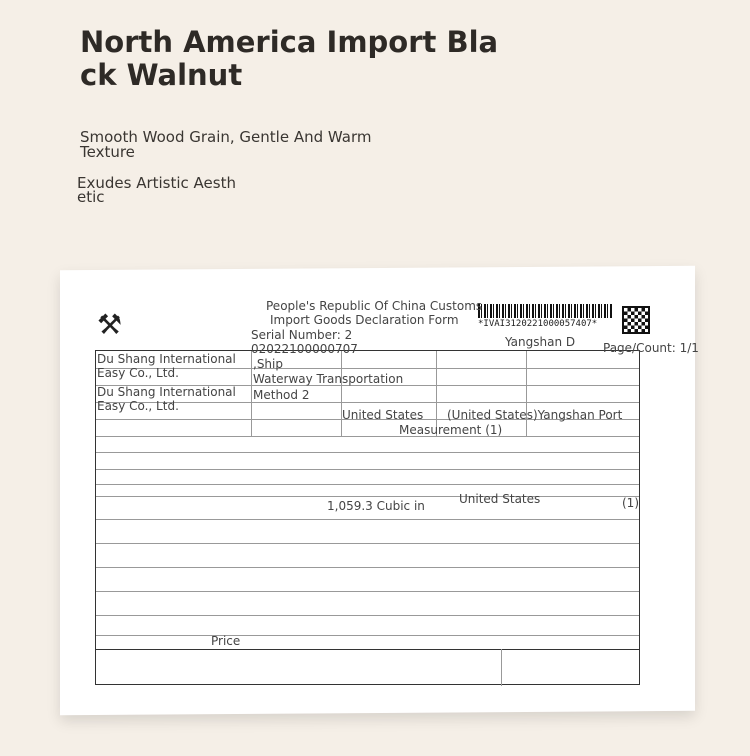 This screenshot has width=750, height=756. Describe the element at coordinates (500, 499) in the screenshot. I see `item-origin: United States` at that location.